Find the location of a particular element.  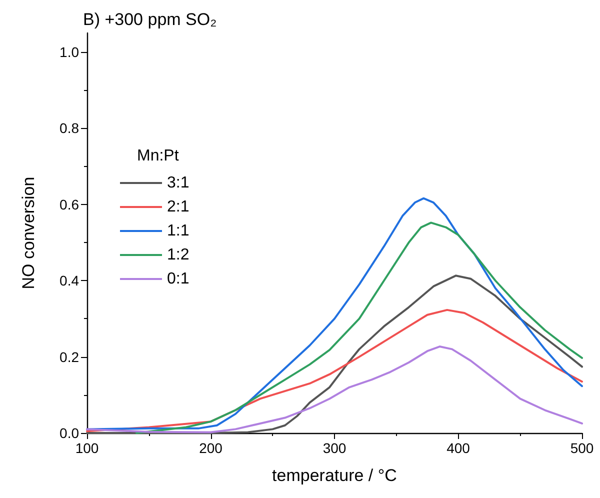

y-tick-label: 1.0 is located at coordinates (70, 52).